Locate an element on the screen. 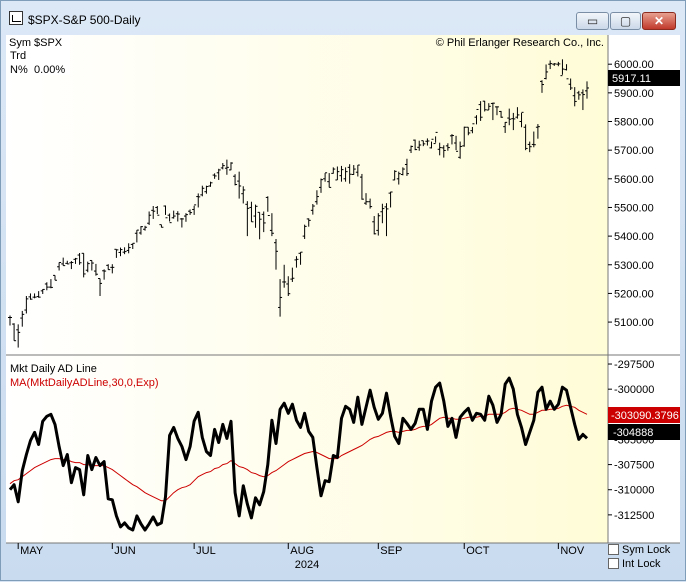  int-lock-checkbox: Int Lock is located at coordinates (634, 564).